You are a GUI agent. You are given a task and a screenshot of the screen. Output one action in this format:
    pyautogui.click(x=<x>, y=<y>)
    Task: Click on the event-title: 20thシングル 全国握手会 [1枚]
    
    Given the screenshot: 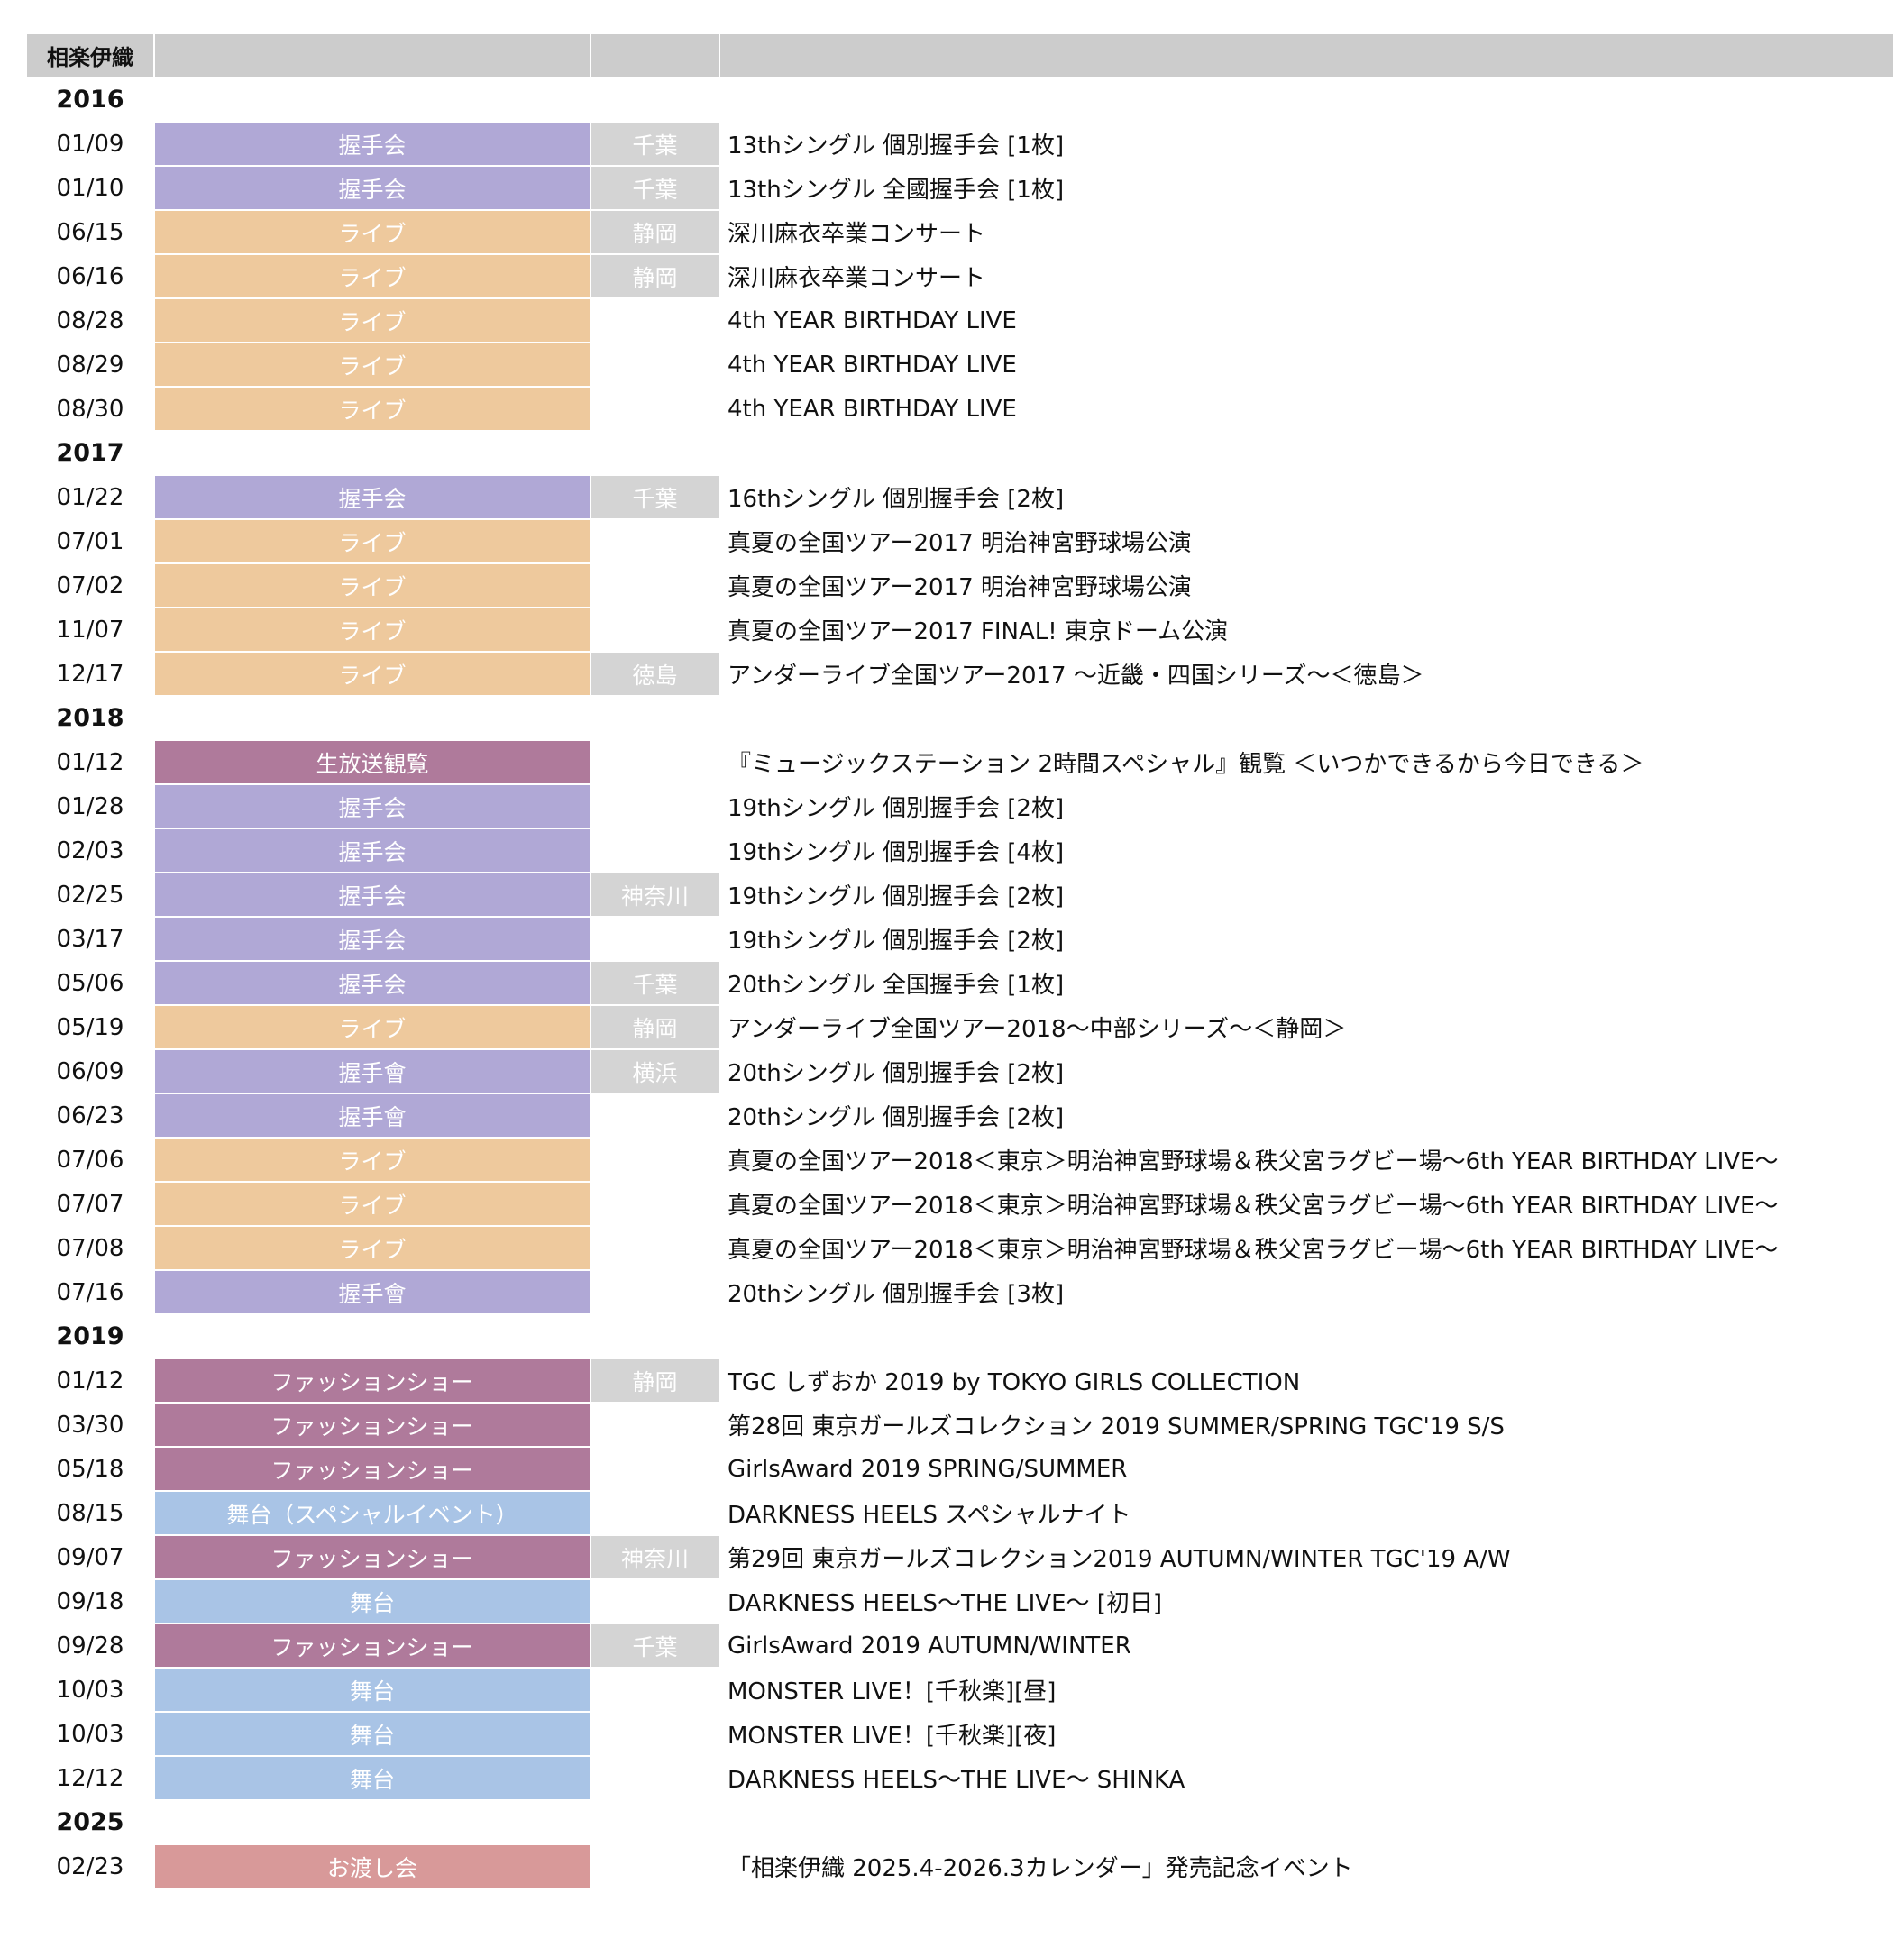 What is the action you would take?
    pyautogui.click(x=896, y=986)
    